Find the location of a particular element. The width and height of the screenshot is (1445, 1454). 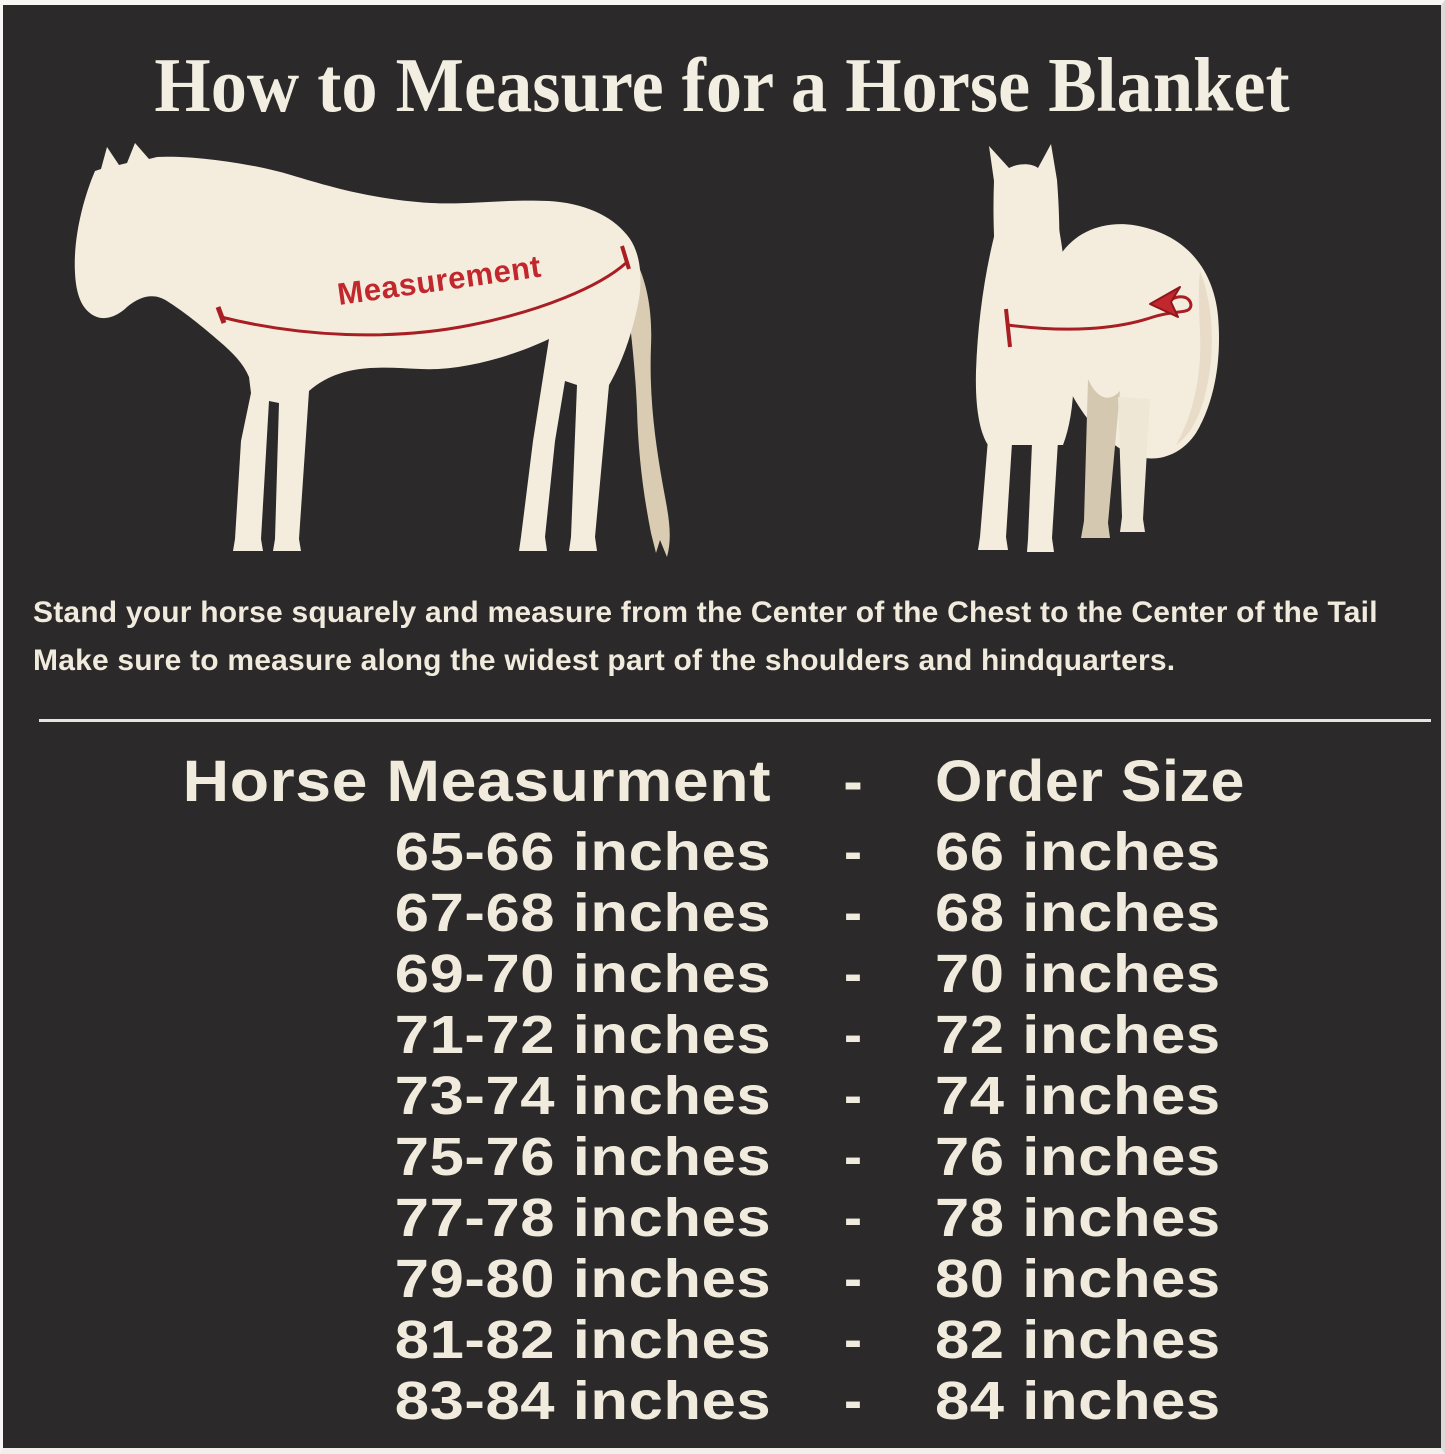

table-row: 67-68 inches - 68 inches is located at coordinates (722, 912).